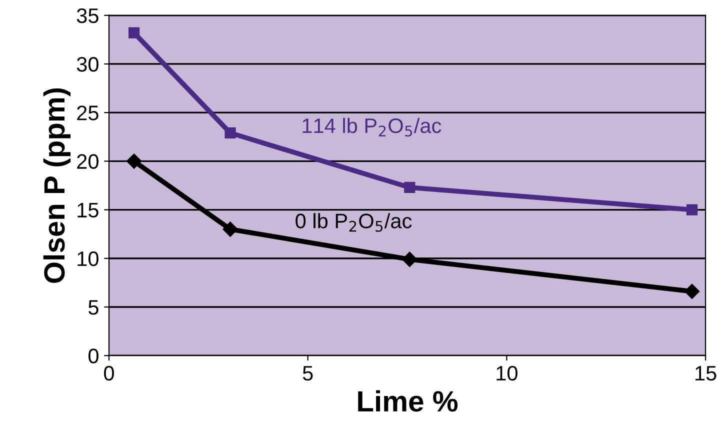  What do you see at coordinates (88, 210) in the screenshot?
I see `y-tick-label: 15` at bounding box center [88, 210].